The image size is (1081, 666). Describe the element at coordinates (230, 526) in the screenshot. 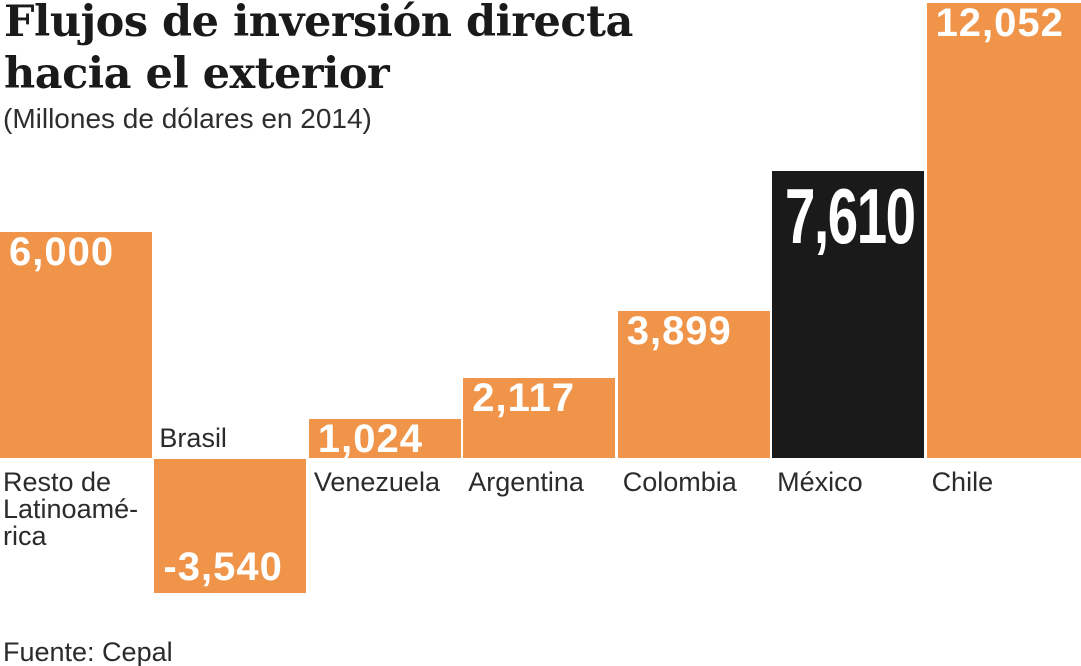

I see `bar-brasil: -3,540` at that location.